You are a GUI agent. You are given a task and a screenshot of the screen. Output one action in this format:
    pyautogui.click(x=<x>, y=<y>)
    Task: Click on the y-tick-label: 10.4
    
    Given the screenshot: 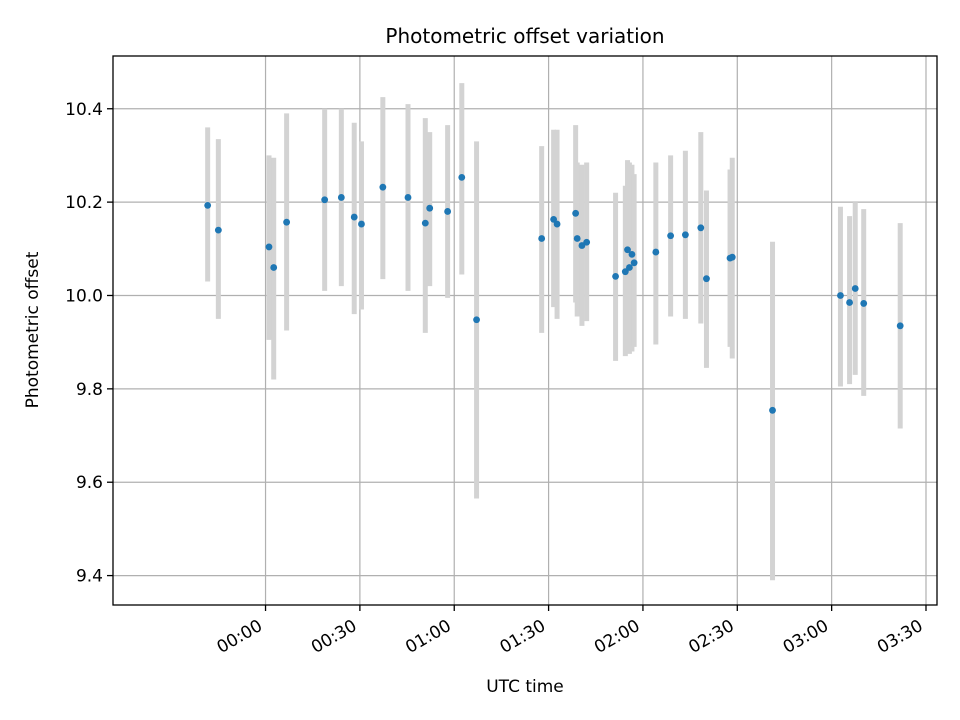 What is the action you would take?
    pyautogui.click(x=84, y=110)
    